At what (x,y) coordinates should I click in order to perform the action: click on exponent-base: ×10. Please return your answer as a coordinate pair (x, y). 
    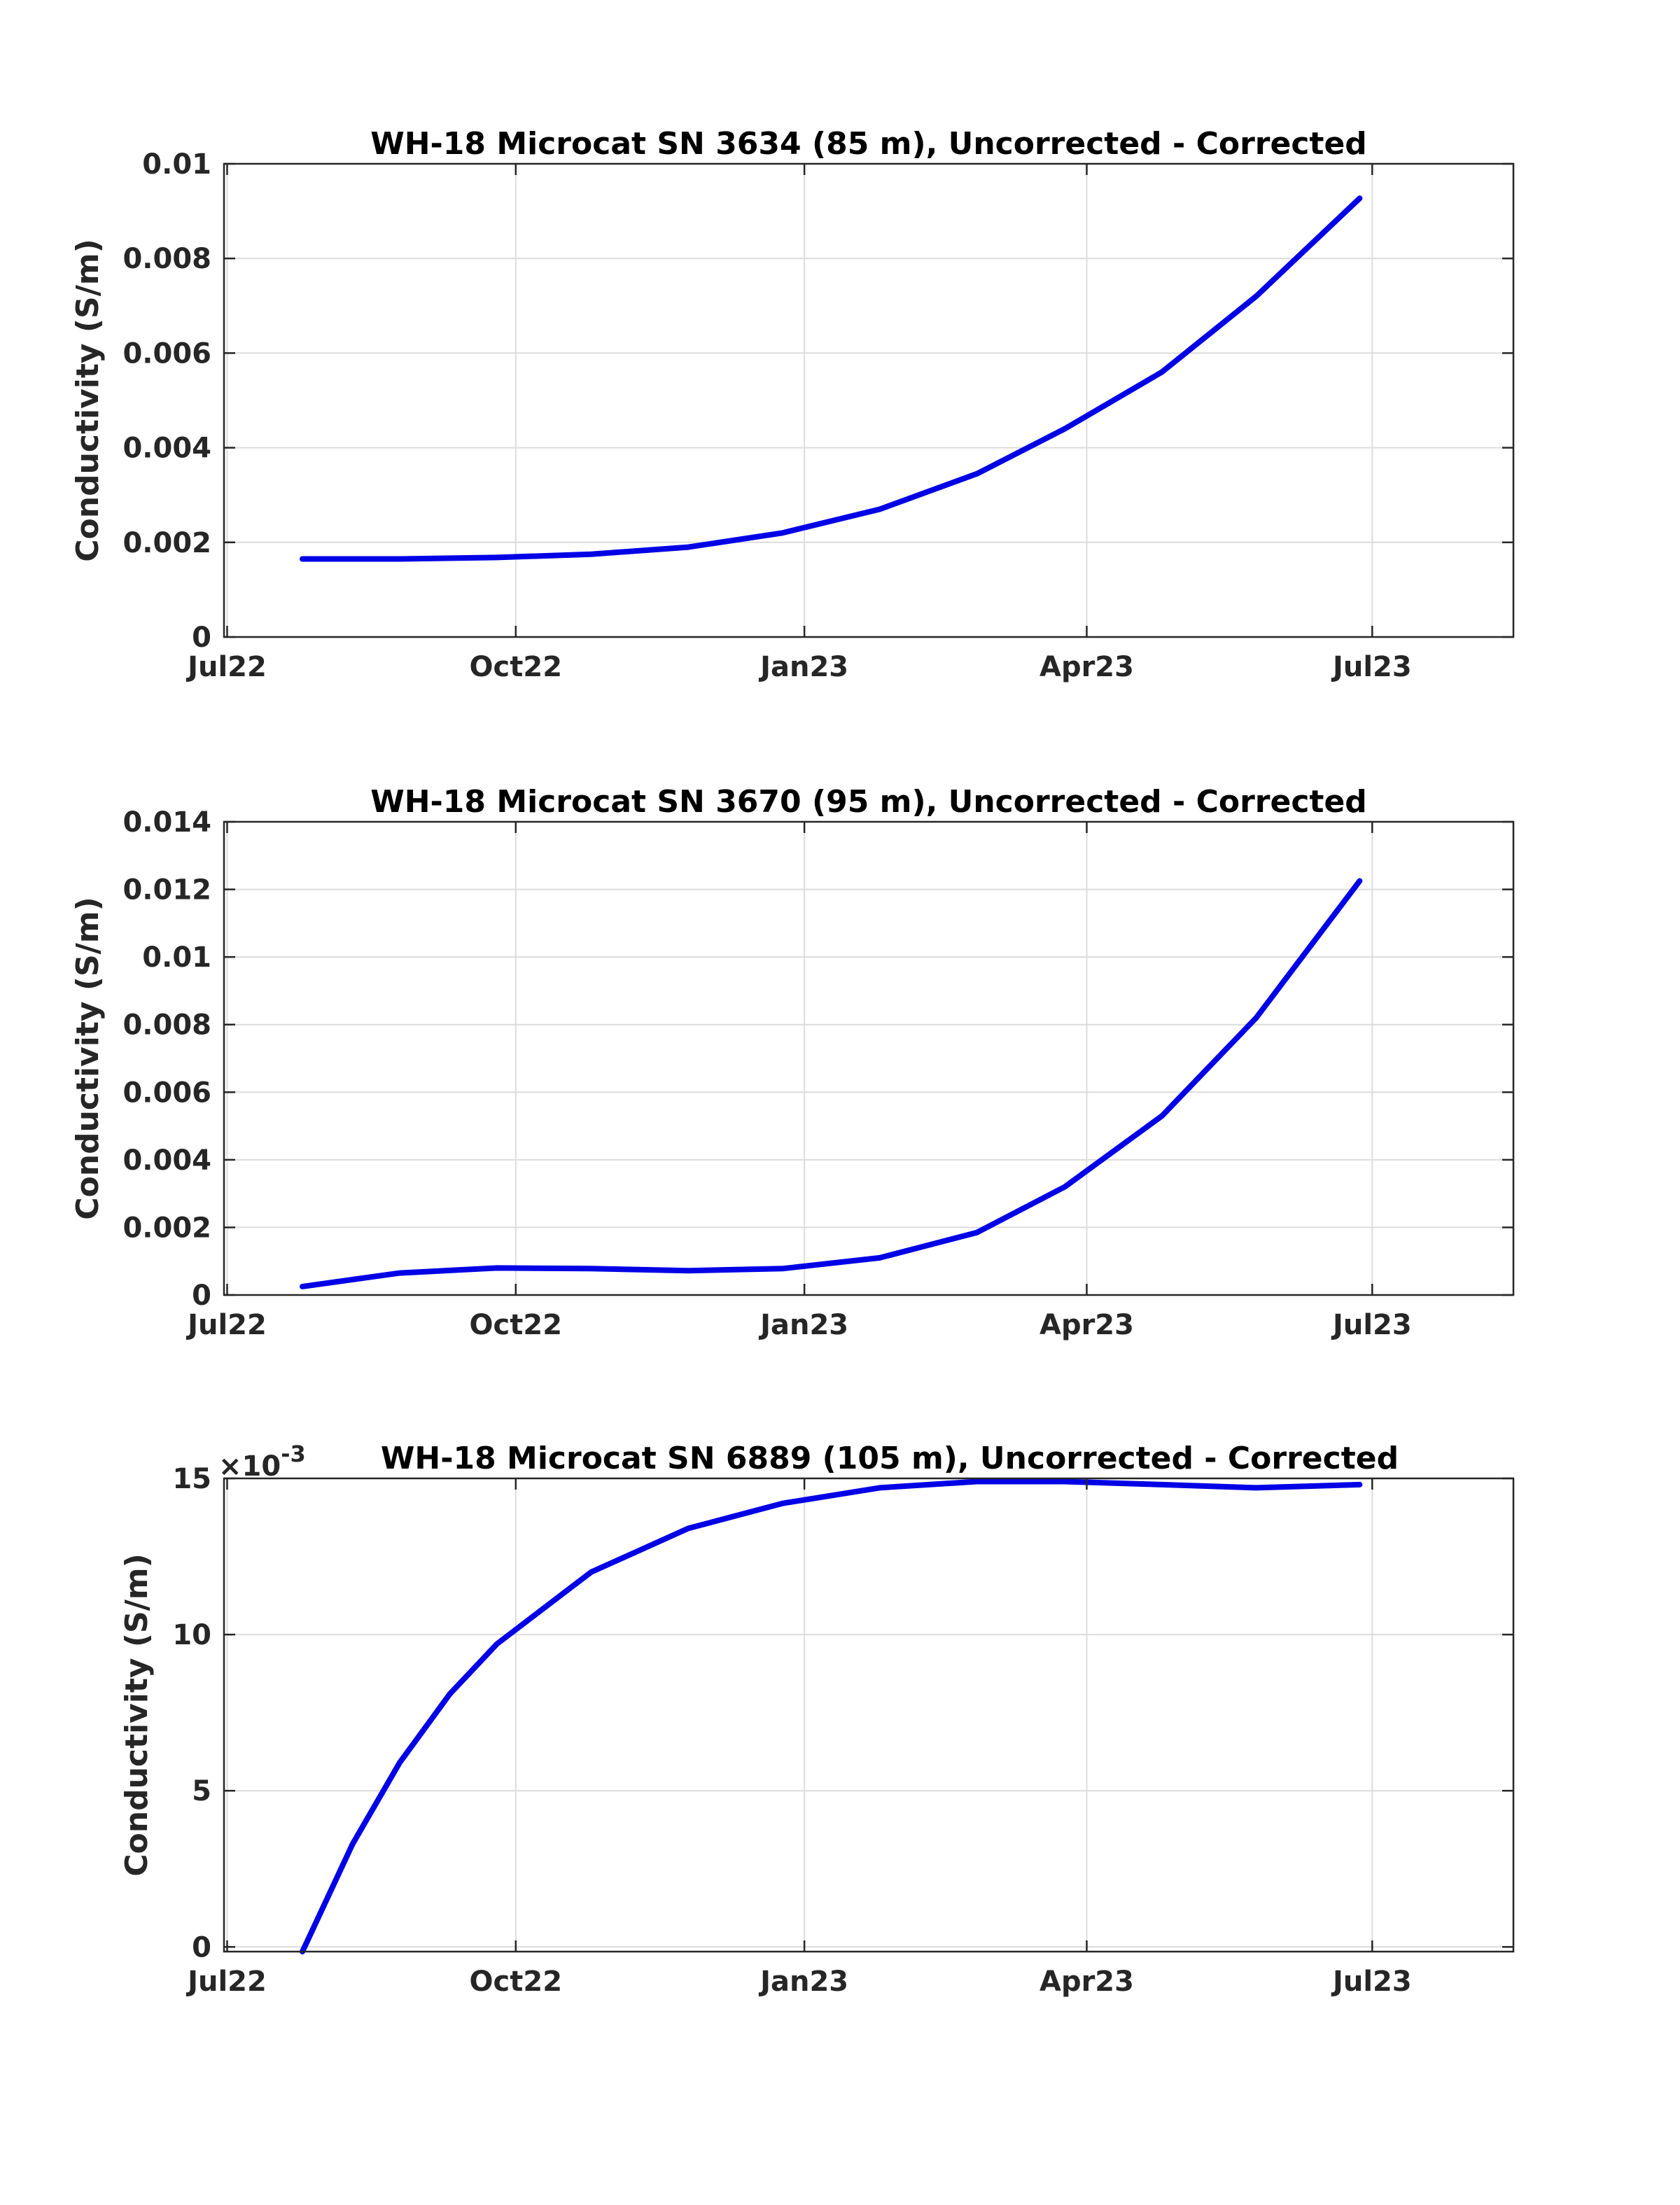
    Looking at the image, I should click on (249, 1466).